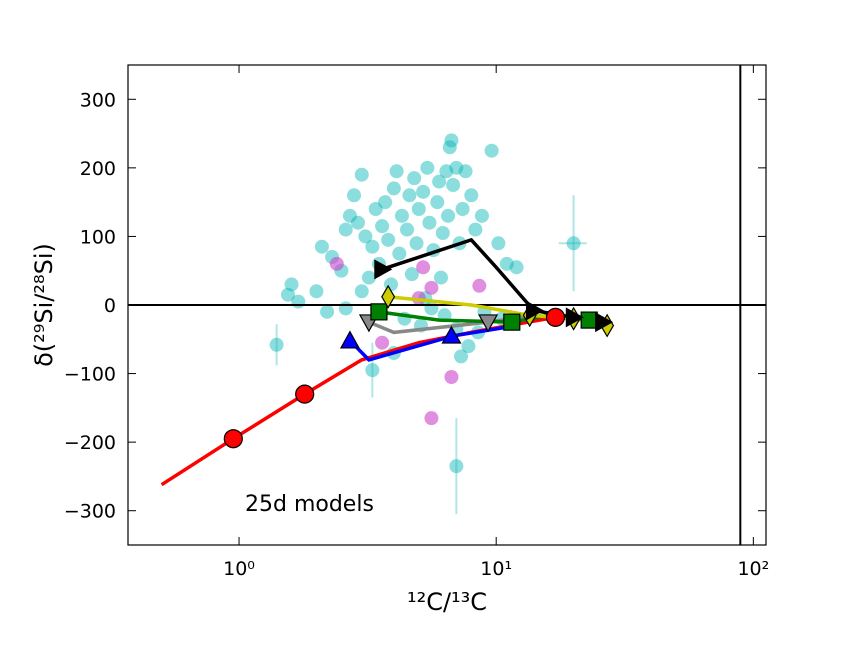  I want to click on annotation: 25d models, so click(309, 504).